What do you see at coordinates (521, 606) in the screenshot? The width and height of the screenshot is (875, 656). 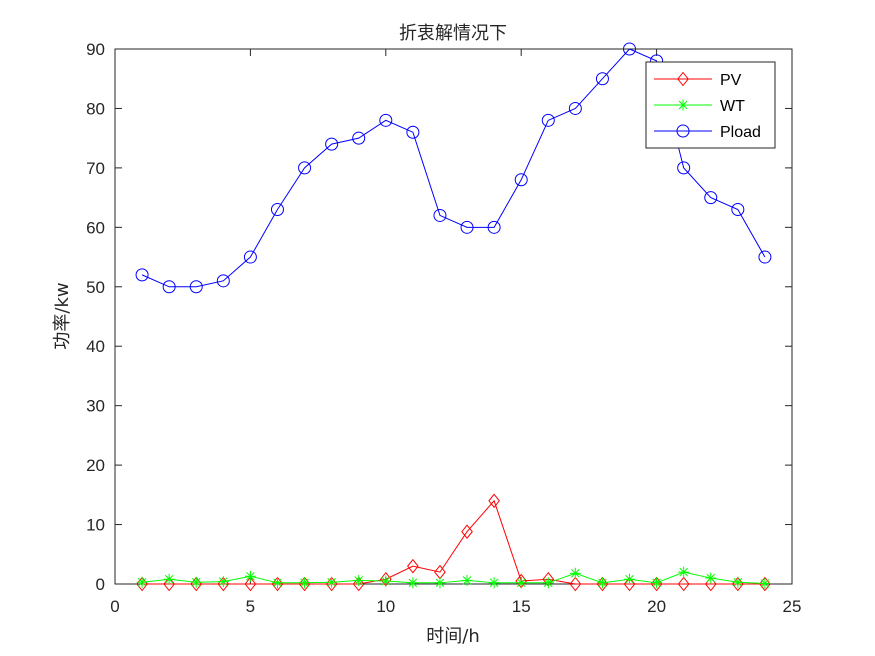 I see `x-tick-label: 15` at bounding box center [521, 606].